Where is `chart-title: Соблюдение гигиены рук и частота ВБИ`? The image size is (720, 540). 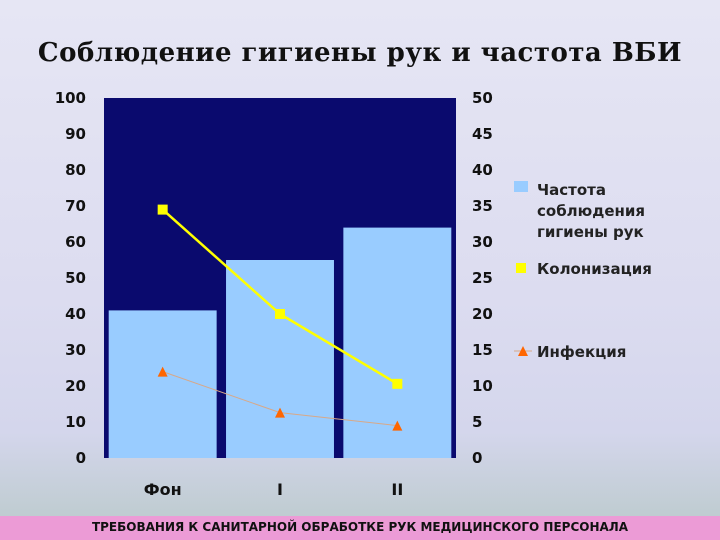
chart-title: Соблюдение гигиены рук и частота ВБИ is located at coordinates (360, 53).